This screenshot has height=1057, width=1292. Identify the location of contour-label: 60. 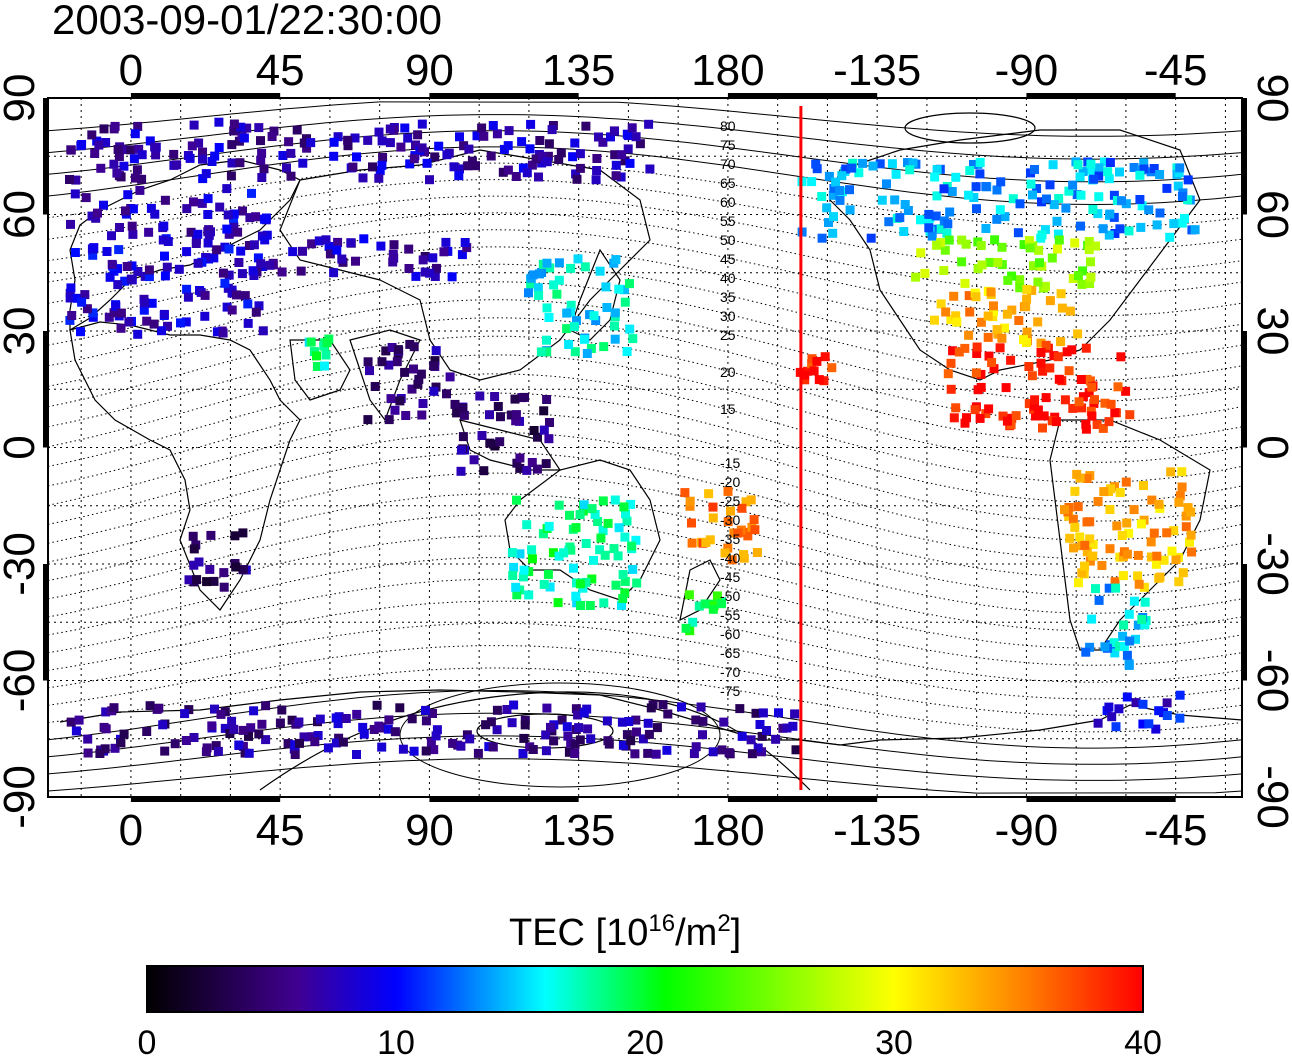
(728, 202).